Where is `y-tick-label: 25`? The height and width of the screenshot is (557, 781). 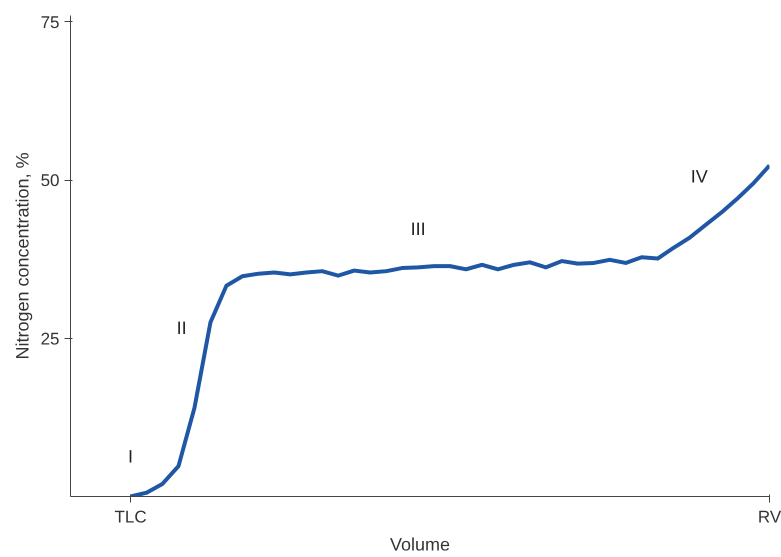
y-tick-label: 25 is located at coordinates (50, 338).